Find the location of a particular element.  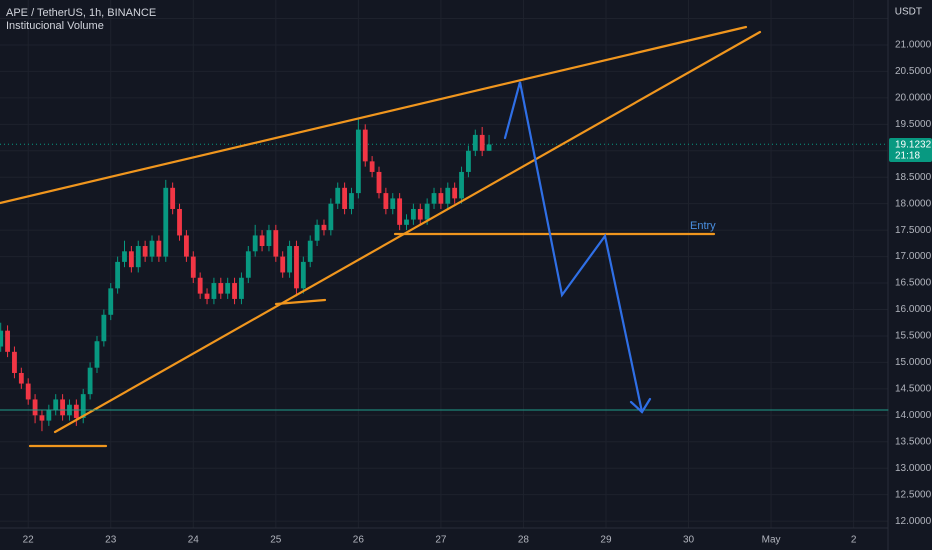

y-tick-label: 16.5000 is located at coordinates (913, 283).